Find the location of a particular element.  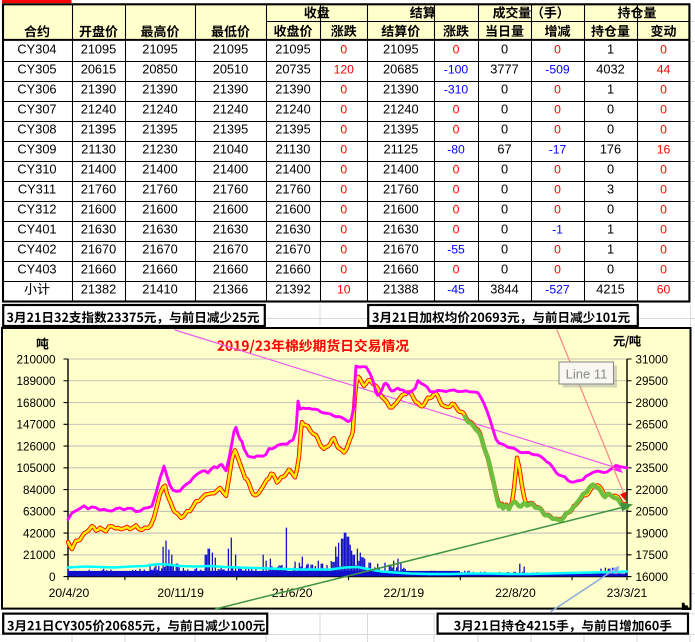

svg-text: 21410 is located at coordinates (160, 289).